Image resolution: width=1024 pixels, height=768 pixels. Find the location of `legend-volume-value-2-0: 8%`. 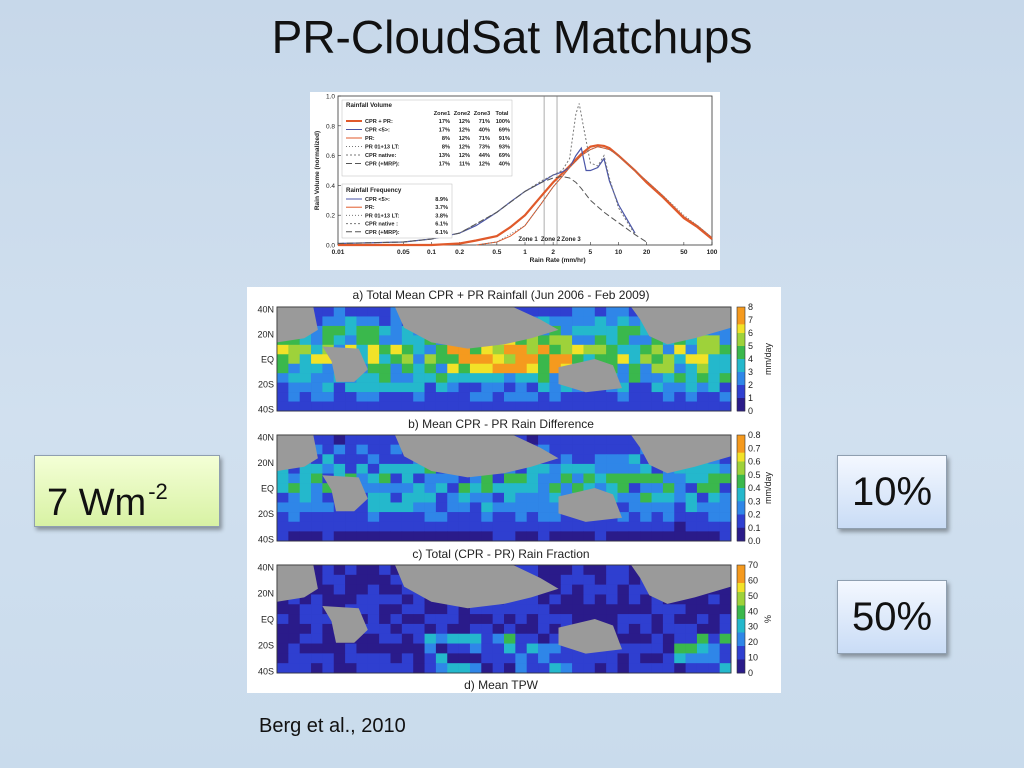

legend-volume-value-2-0: 8% is located at coordinates (446, 139).